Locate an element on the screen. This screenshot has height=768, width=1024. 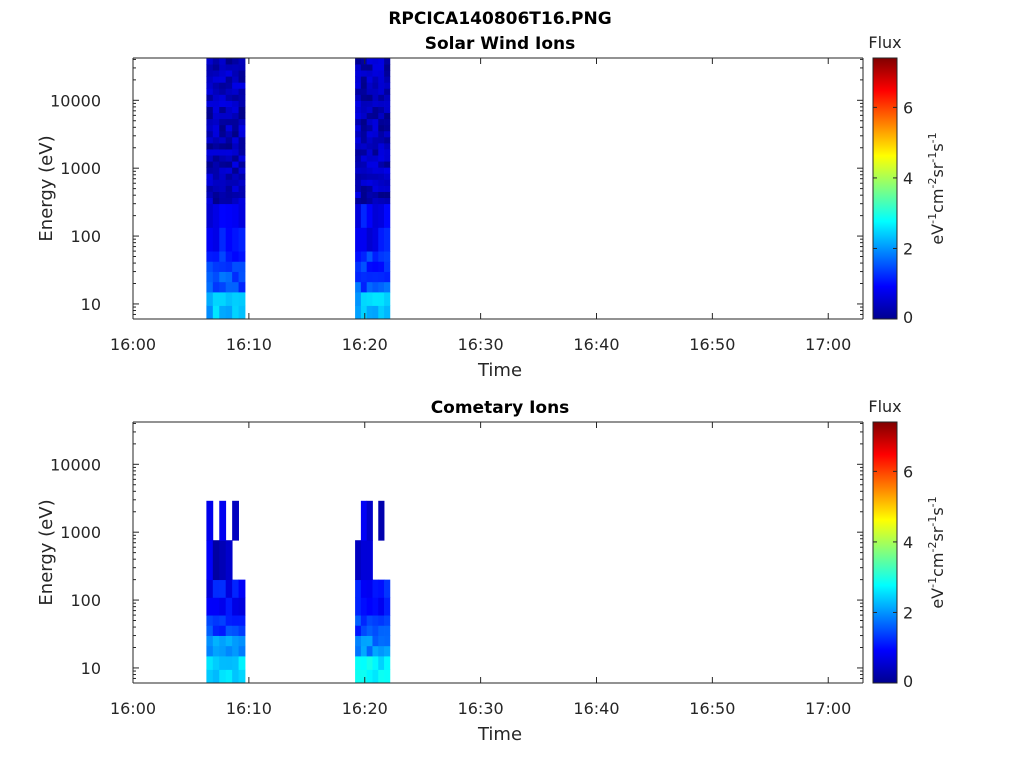
unit-base: cm is located at coordinates (937, 565).